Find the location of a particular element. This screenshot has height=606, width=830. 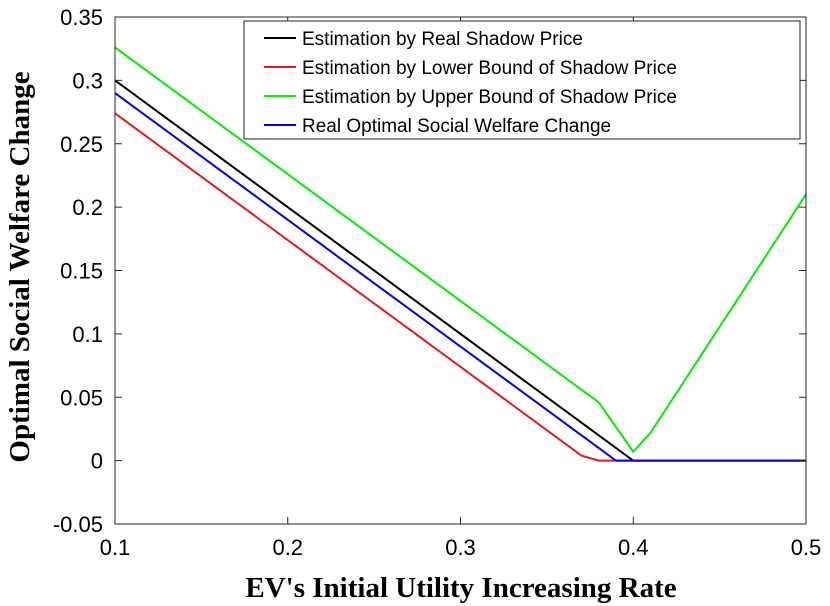

y-tick-label: 0.3 is located at coordinates (87, 80).